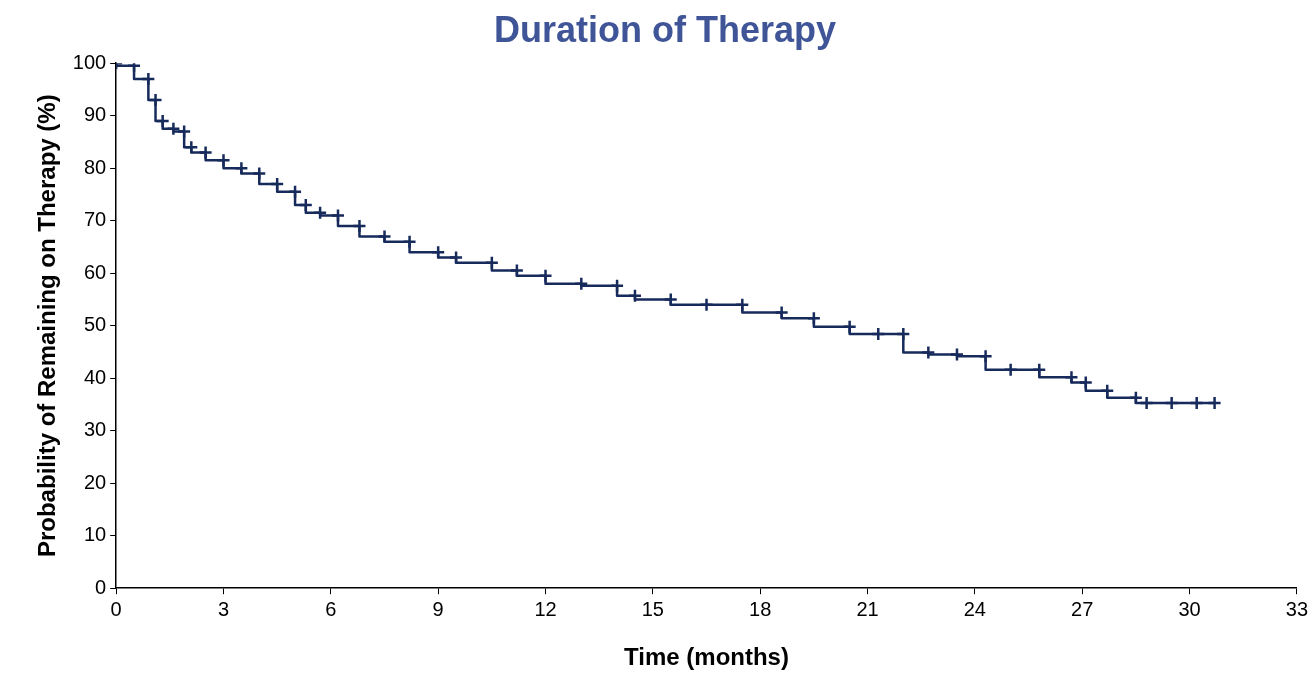 This screenshot has height=687, width=1312. Describe the element at coordinates (223, 608) in the screenshot. I see `x-tick-label: 3` at that location.